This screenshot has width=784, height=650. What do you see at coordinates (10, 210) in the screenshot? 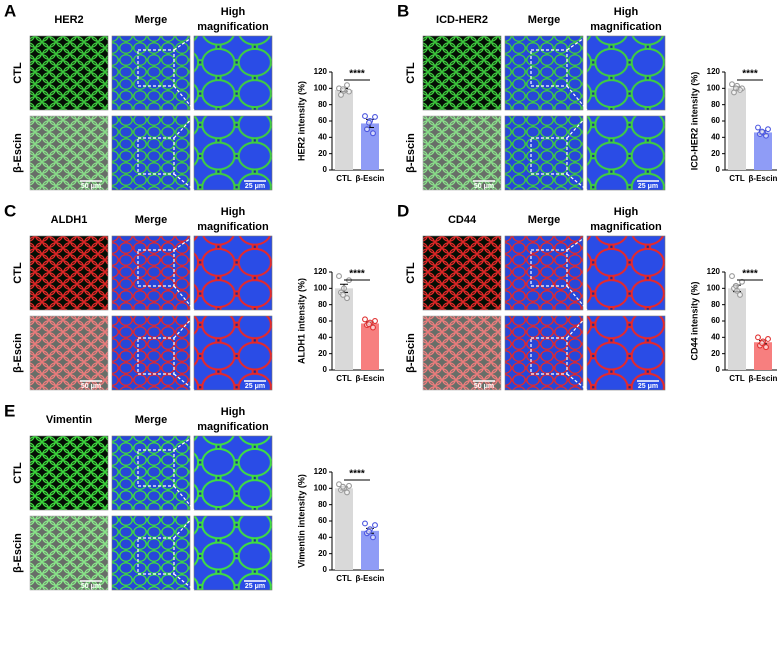
I see `panel-letter: C` at bounding box center [10, 210].